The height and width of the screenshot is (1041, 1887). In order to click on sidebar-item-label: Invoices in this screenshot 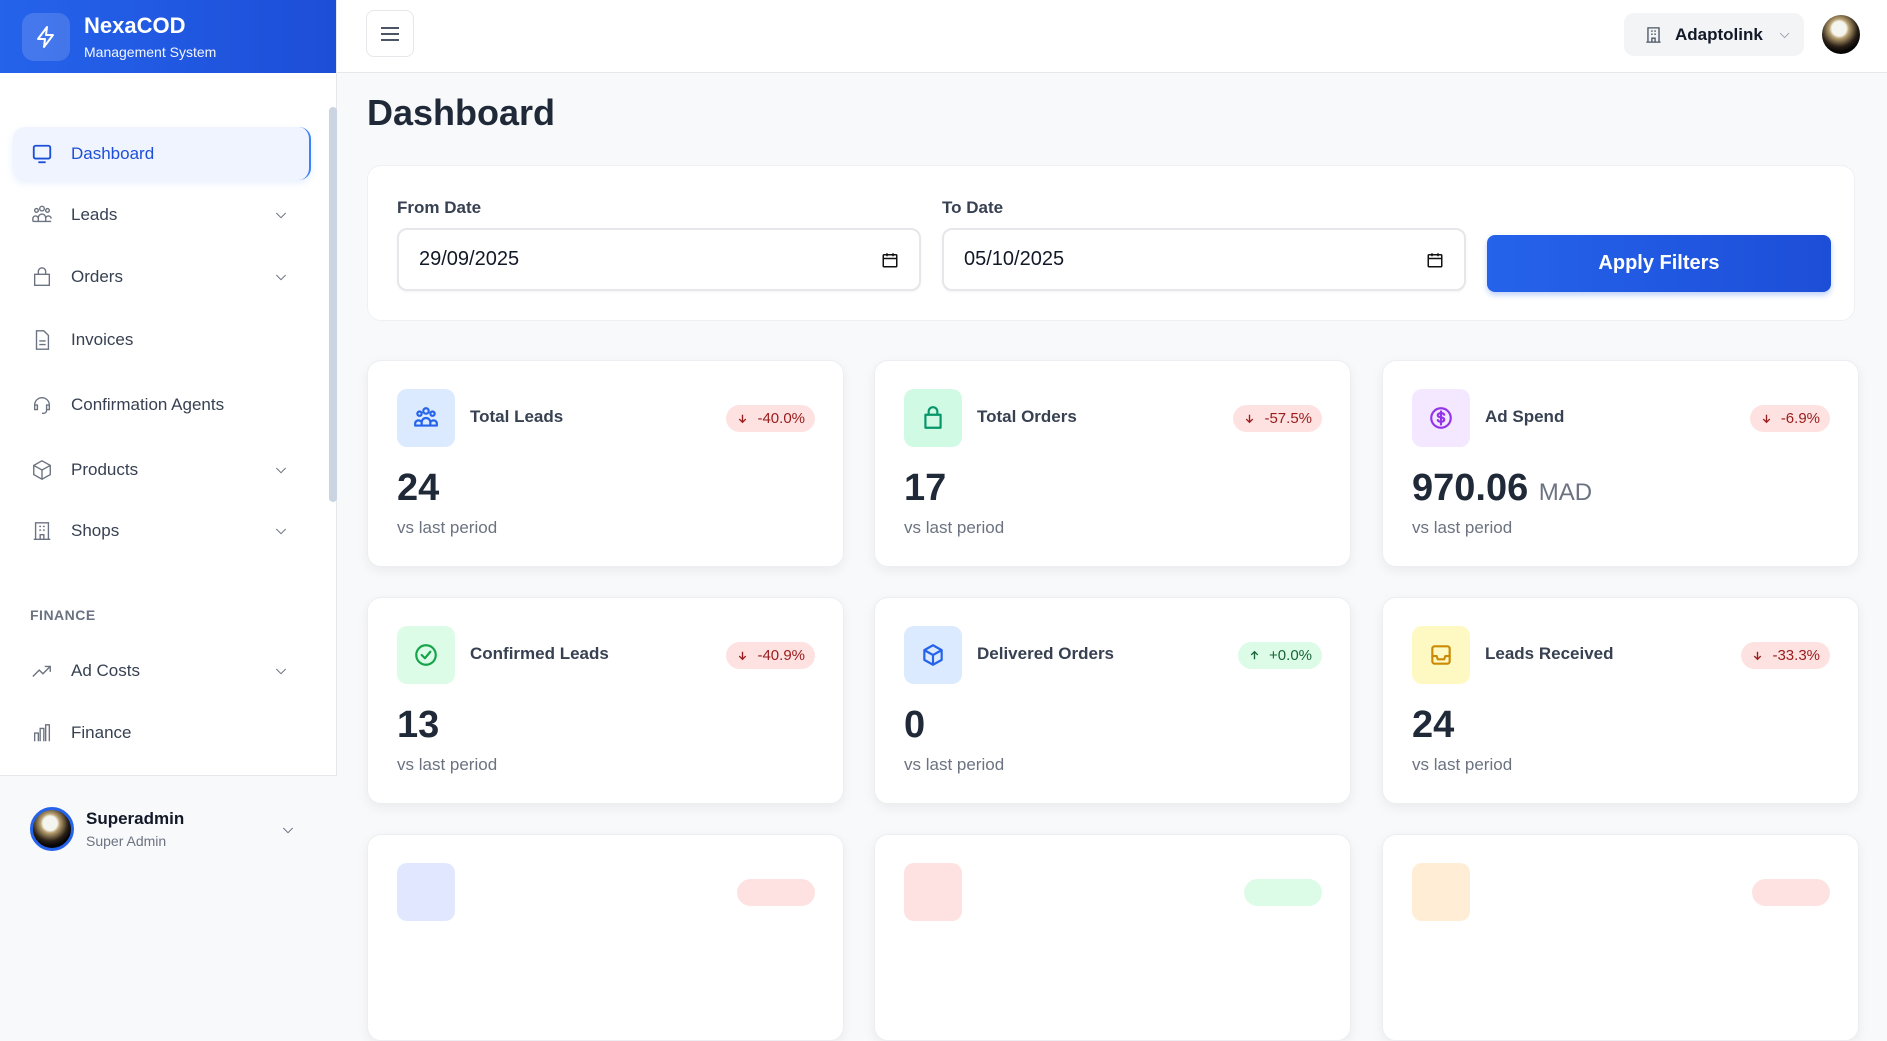, I will do `click(102, 339)`.